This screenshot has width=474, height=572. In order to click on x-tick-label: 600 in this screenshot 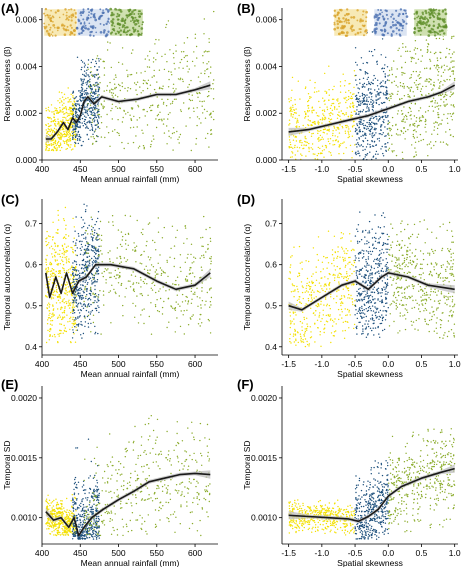, I will do `click(195, 169)`.